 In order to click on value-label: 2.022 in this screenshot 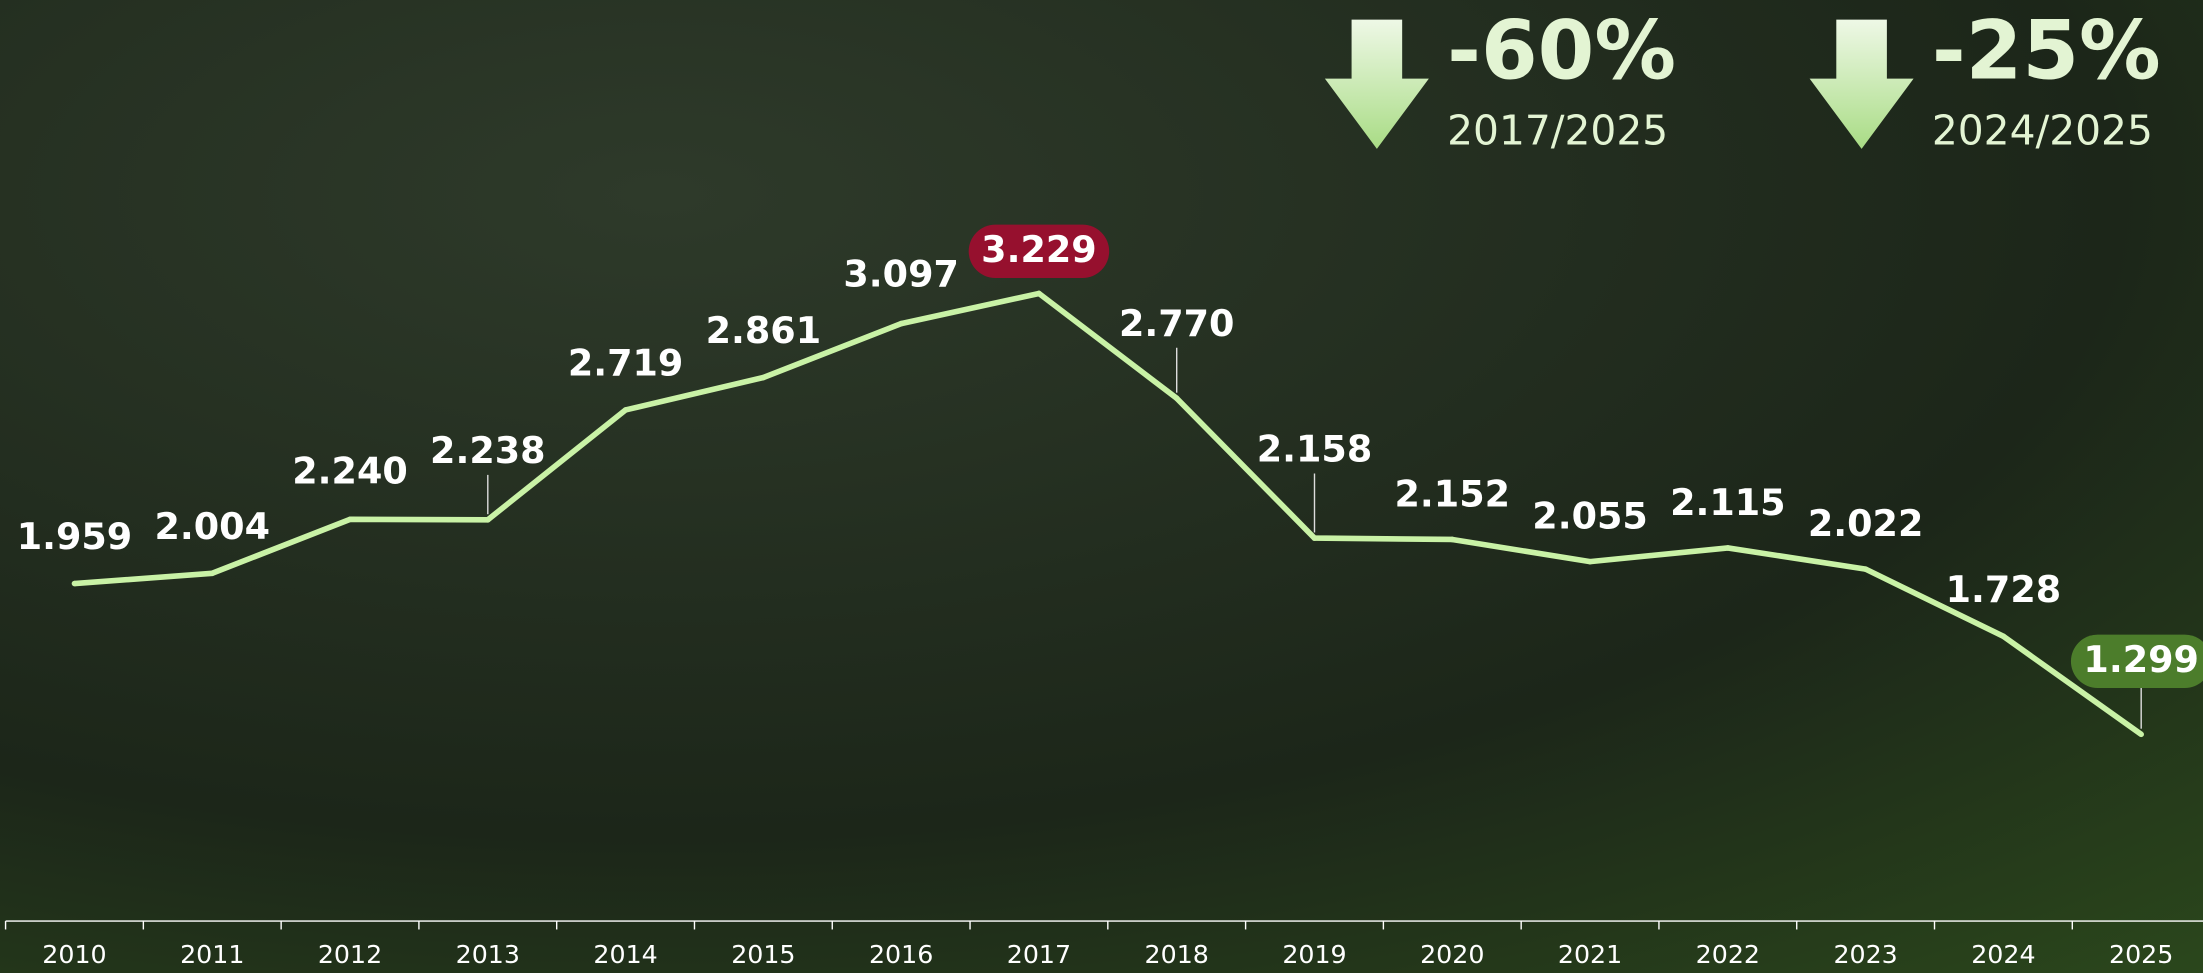, I will do `click(1865, 523)`.